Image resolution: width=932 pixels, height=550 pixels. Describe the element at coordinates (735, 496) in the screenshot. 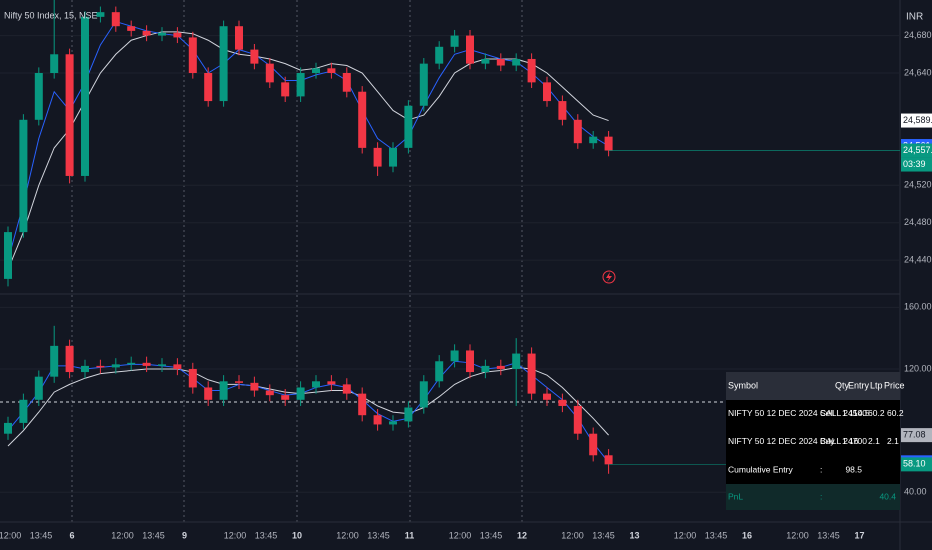

I see `table-cell: PnL` at that location.